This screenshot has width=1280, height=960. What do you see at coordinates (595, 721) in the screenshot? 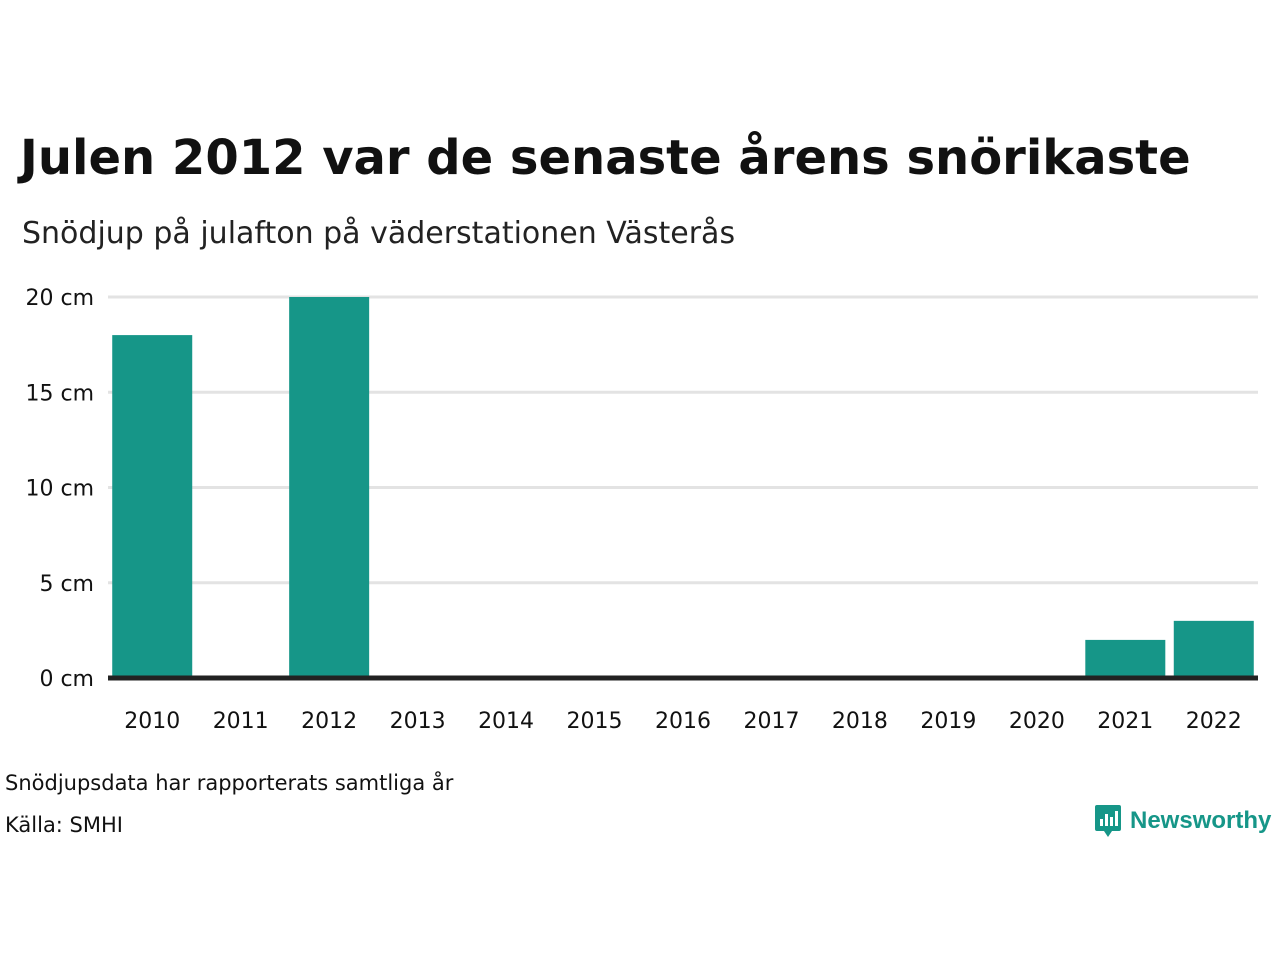
I see `x-tick-label: 2015` at bounding box center [595, 721].